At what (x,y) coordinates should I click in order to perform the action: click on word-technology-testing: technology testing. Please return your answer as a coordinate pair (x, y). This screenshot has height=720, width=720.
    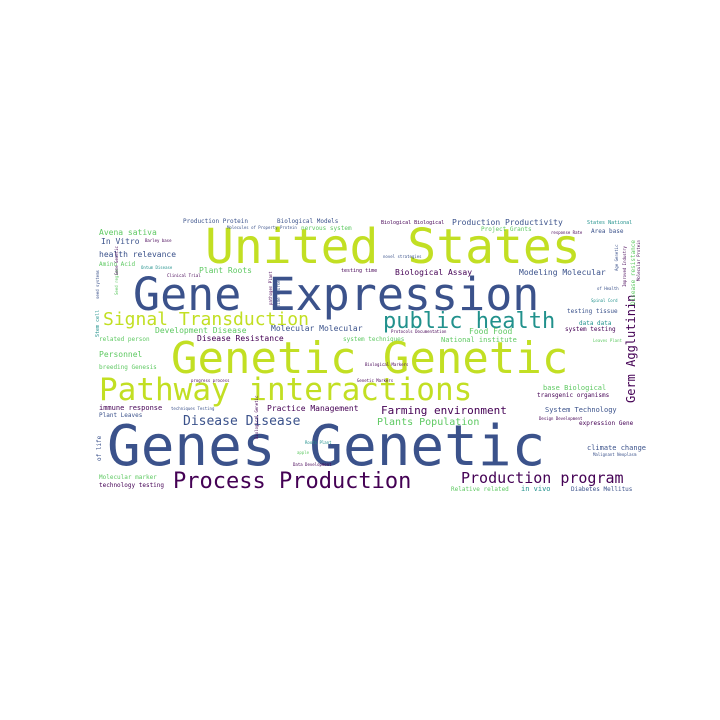
    Looking at the image, I should click on (132, 485).